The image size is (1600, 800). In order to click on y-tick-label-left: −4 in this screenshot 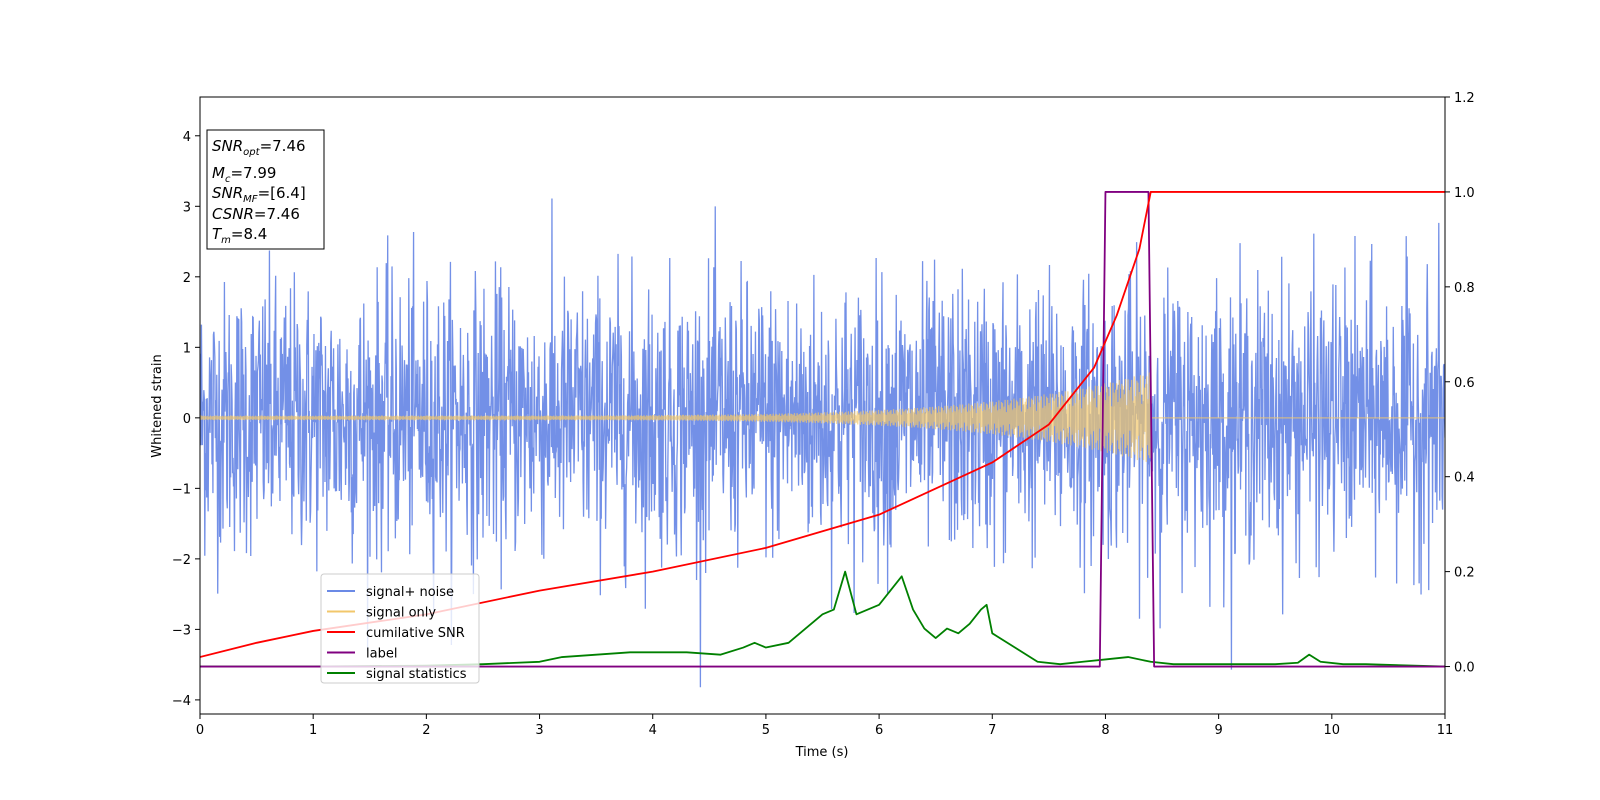, I will do `click(181, 701)`.